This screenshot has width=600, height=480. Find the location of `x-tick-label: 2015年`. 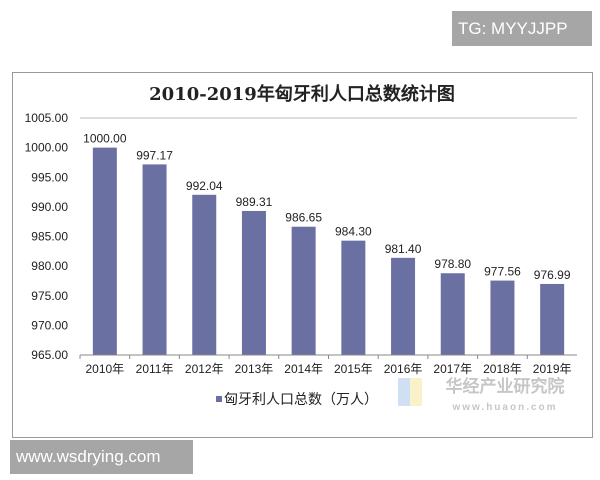

x-tick-label: 2015年 is located at coordinates (353, 369).